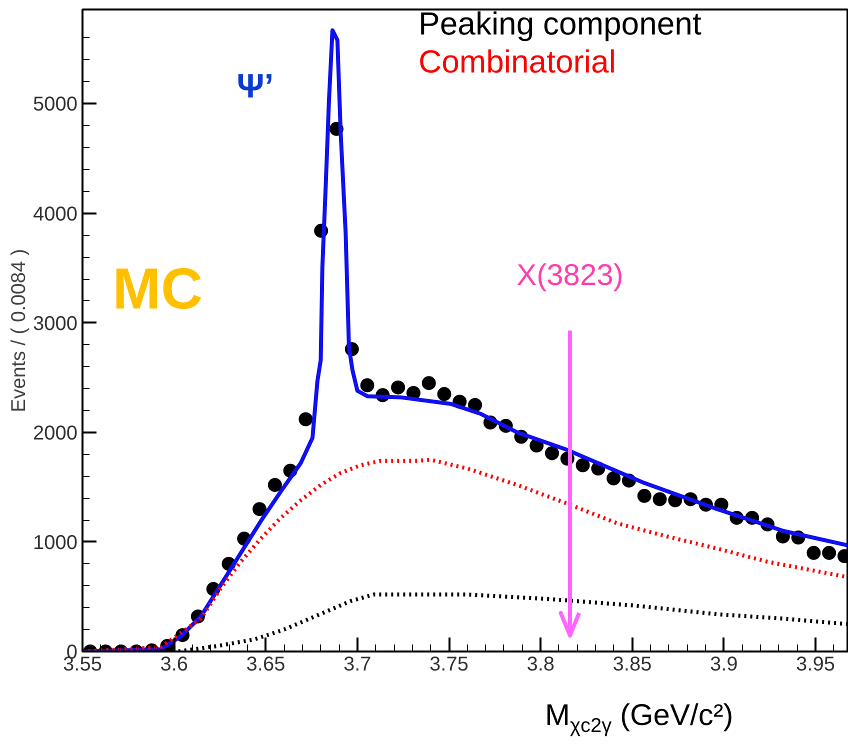  Describe the element at coordinates (632, 665) in the screenshot. I see `x-tick-label: 3.85` at that location.